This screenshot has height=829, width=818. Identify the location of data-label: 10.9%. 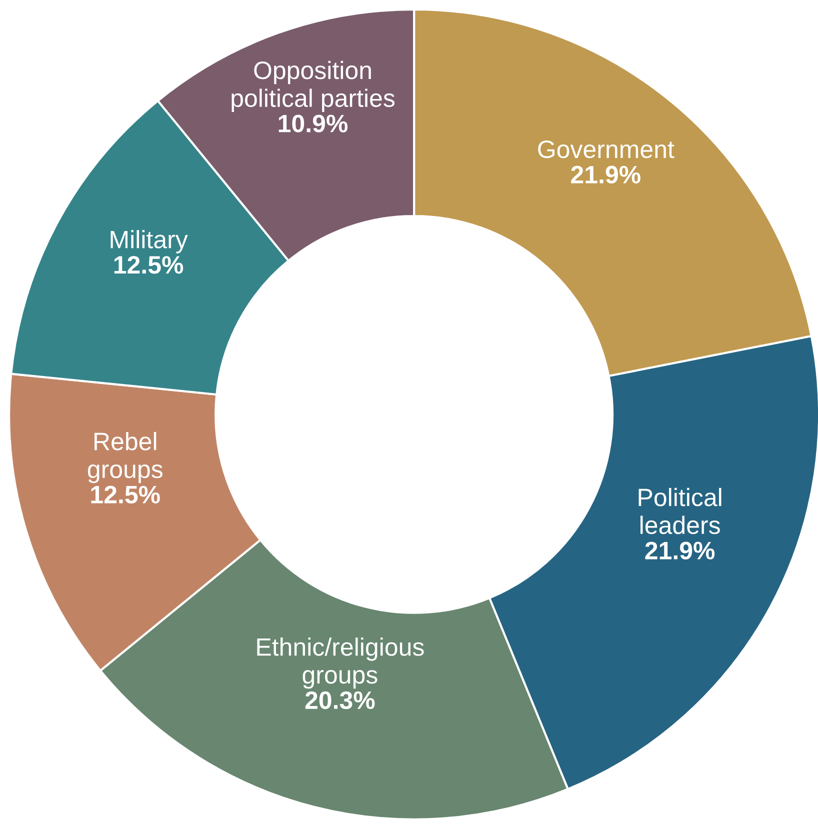
(313, 123).